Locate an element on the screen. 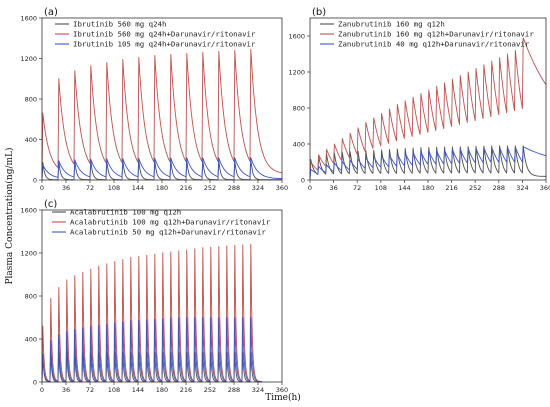 The width and height of the screenshot is (550, 407). legend-entry: Zanubrutinib 160 mg q12h is located at coordinates (391, 24).